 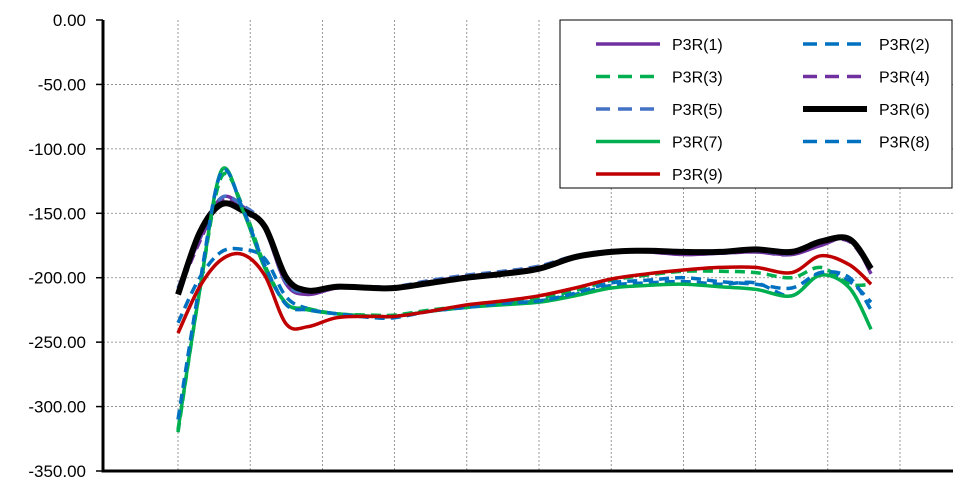 I want to click on legend-label-8: P3R(8), so click(x=904, y=143).